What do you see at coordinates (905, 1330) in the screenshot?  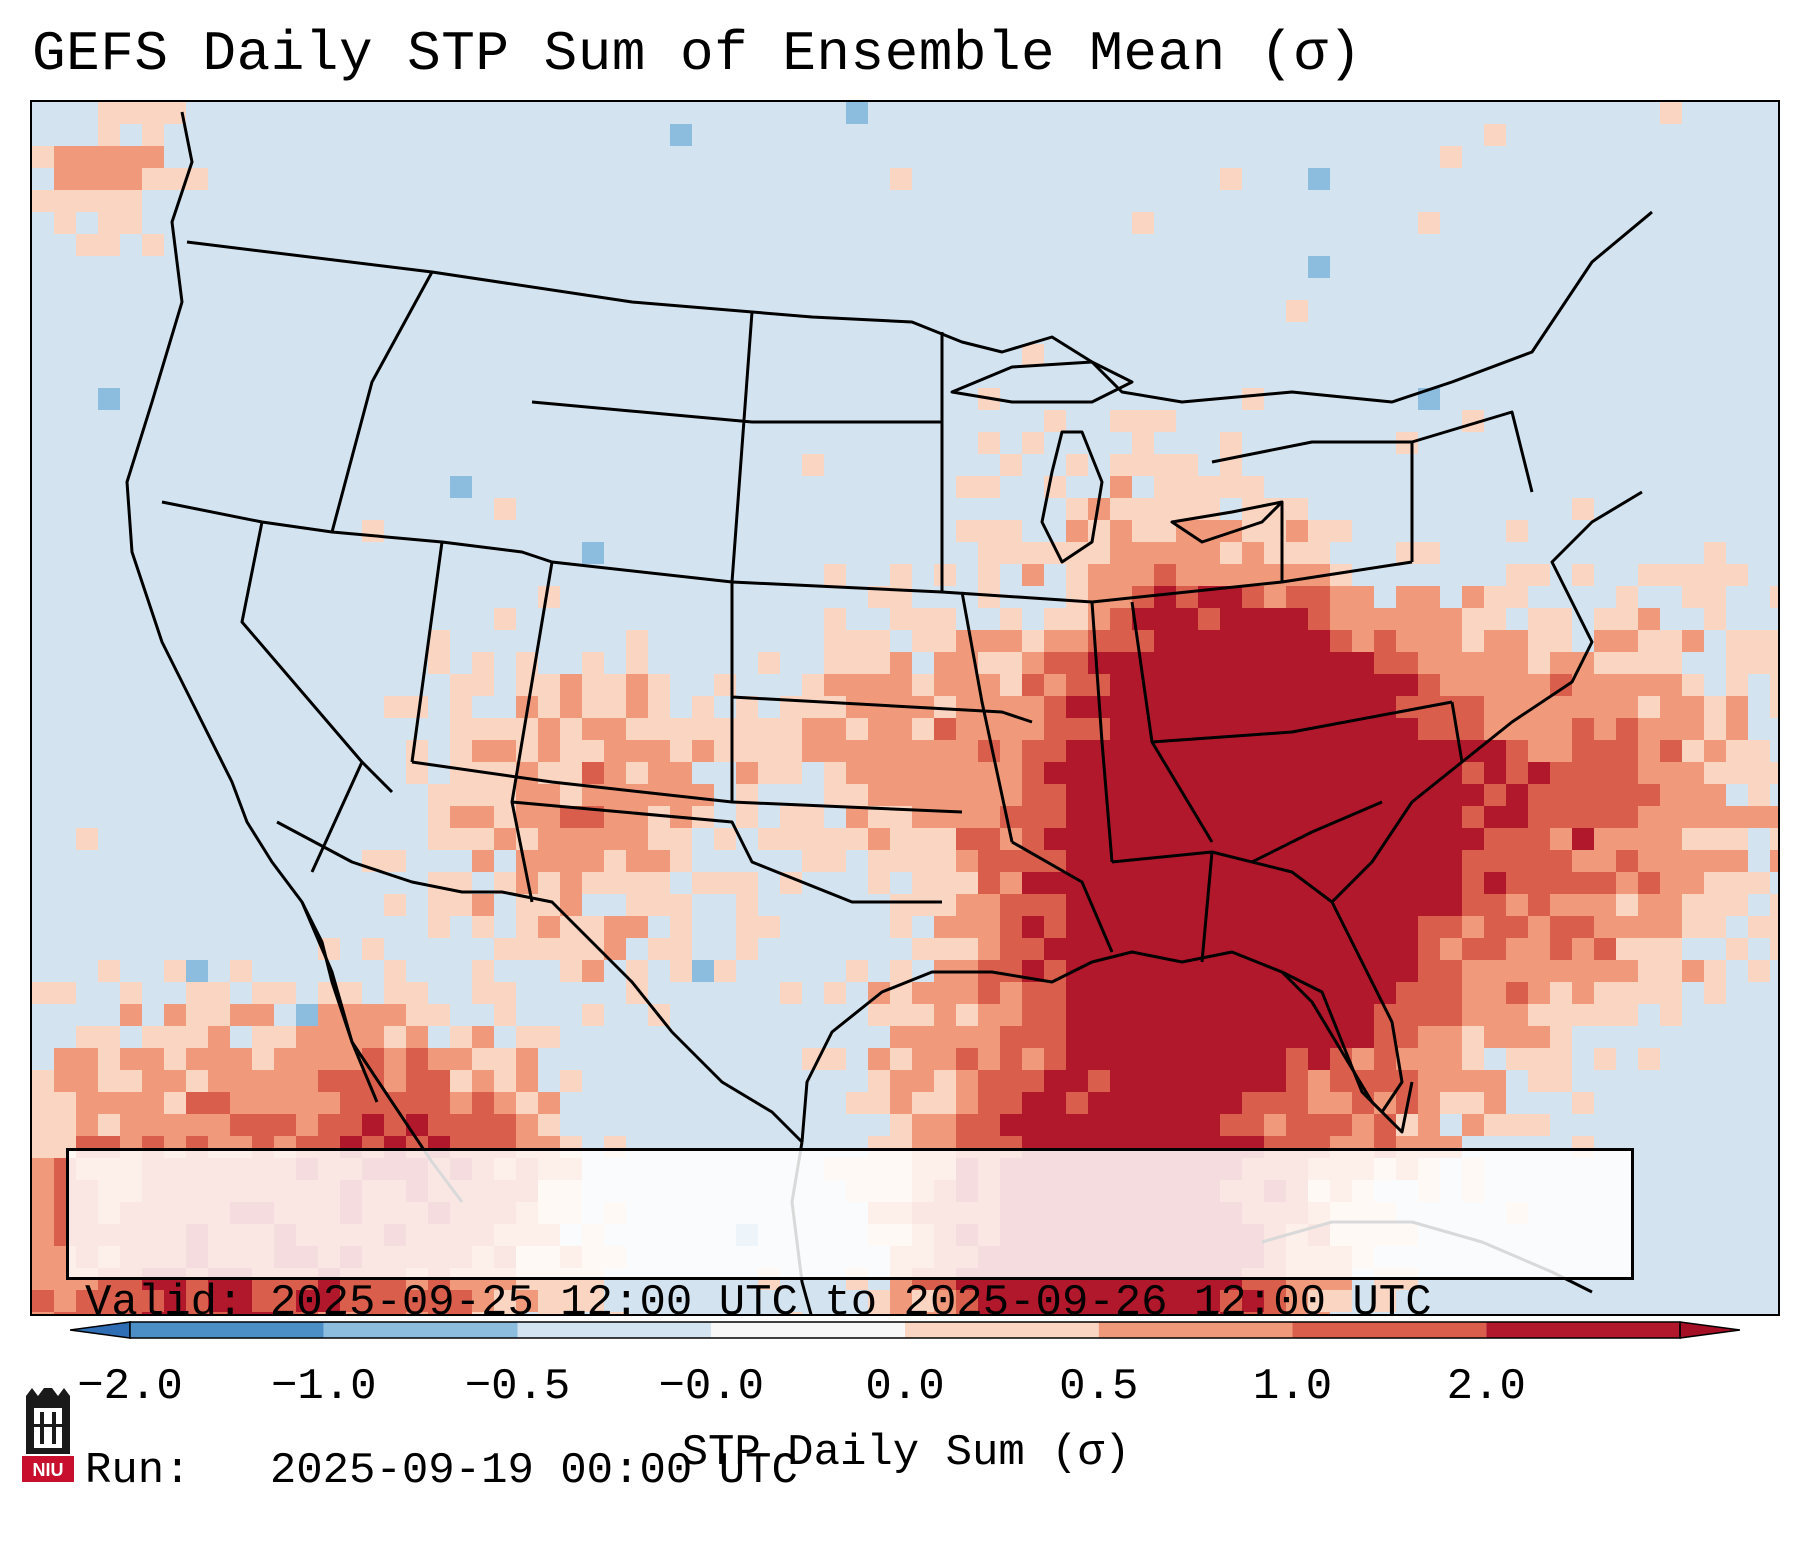 I see `colorbar` at bounding box center [905, 1330].